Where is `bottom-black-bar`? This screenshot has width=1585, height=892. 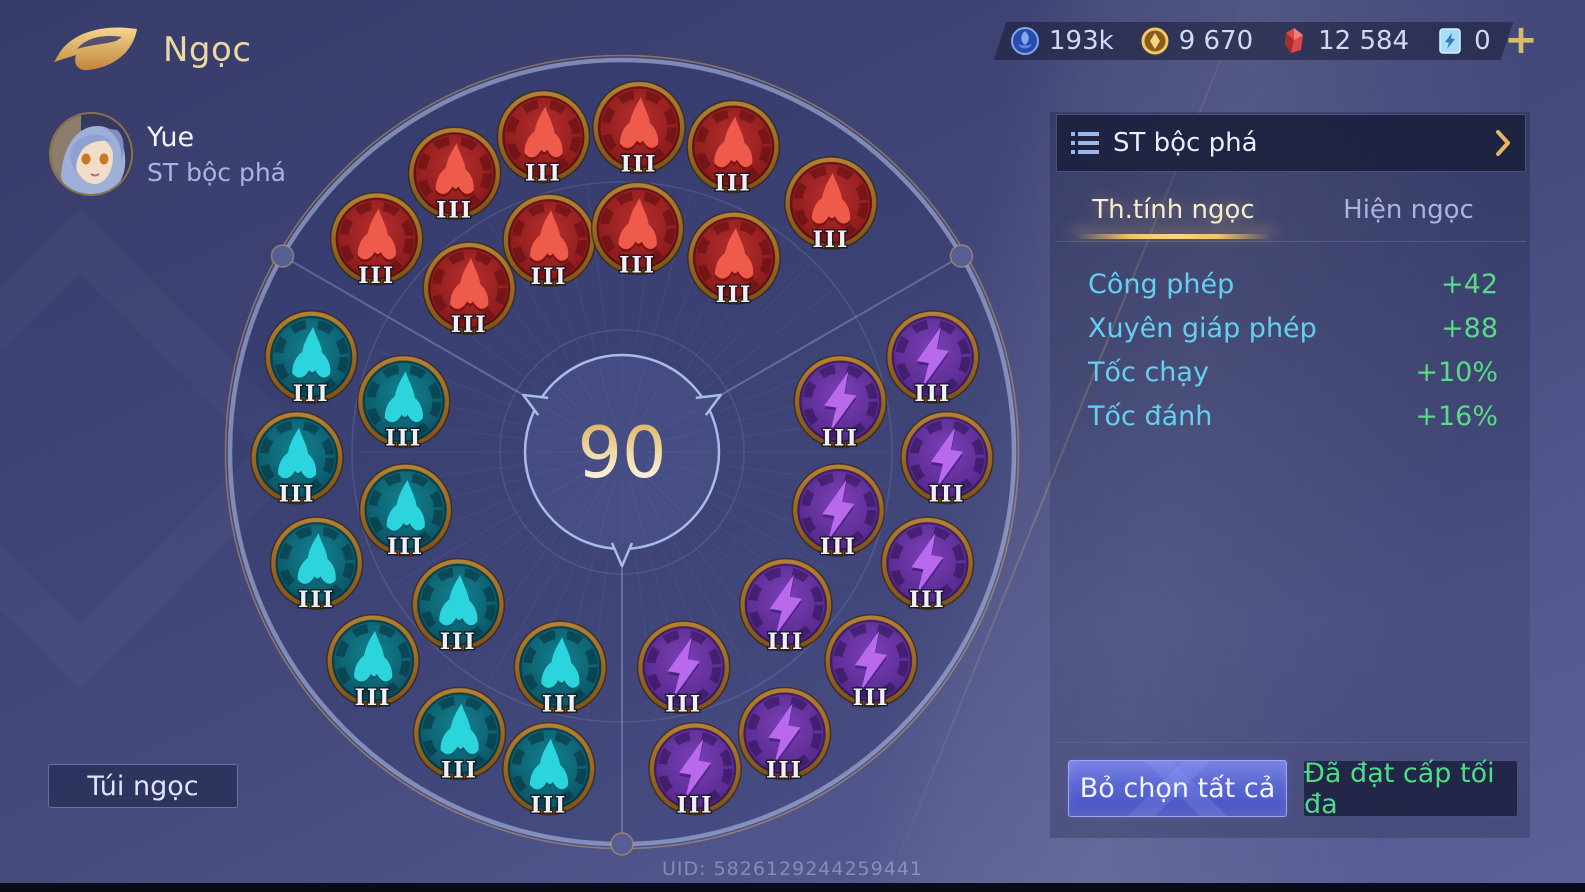
bottom-black-bar is located at coordinates (792, 887).